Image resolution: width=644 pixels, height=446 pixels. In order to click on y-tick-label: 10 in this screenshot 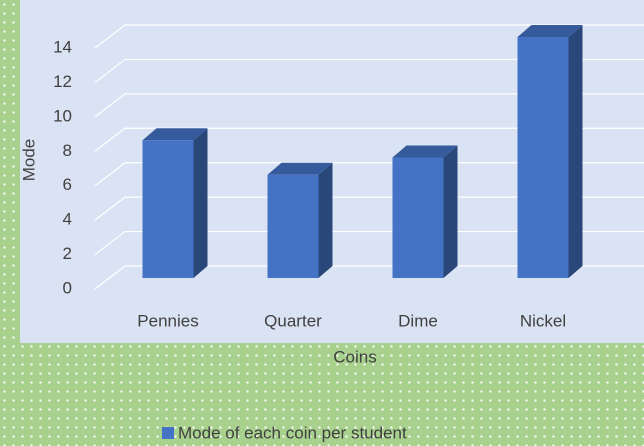, I will do `click(62, 115)`.